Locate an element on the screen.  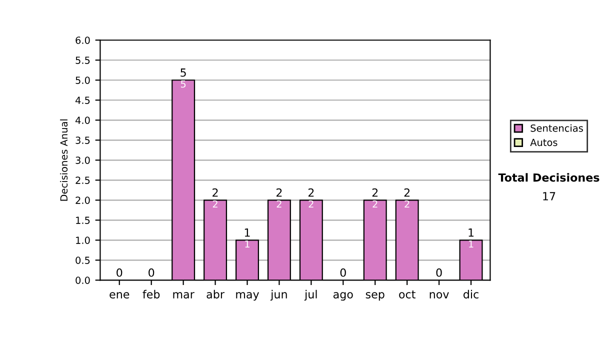
y-tick-label: 4.0 is located at coordinates (82, 120).